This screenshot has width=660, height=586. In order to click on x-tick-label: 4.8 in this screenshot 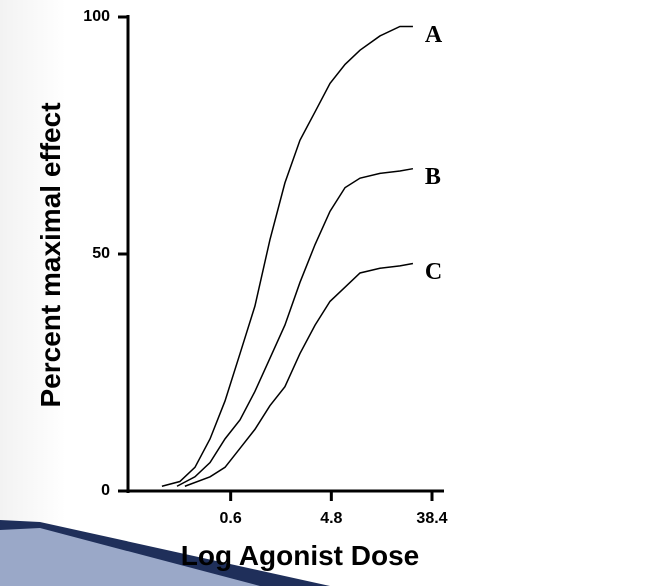, I will do `click(331, 518)`.